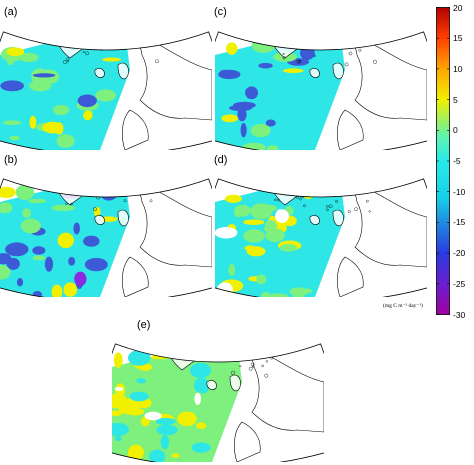 The height and width of the screenshot is (465, 474). Describe the element at coordinates (443, 161) in the screenshot. I see `colorbar` at that location.